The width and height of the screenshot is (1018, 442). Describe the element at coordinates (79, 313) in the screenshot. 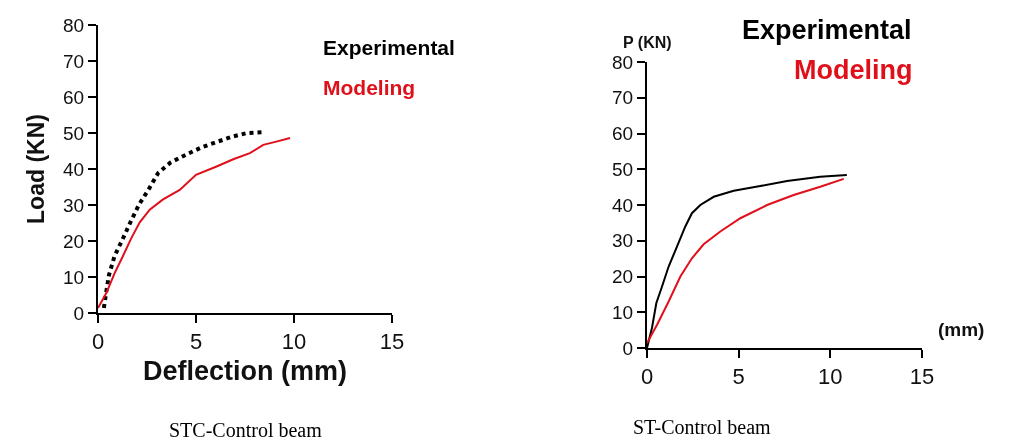

I see `y-tick-label: 0` at that location.